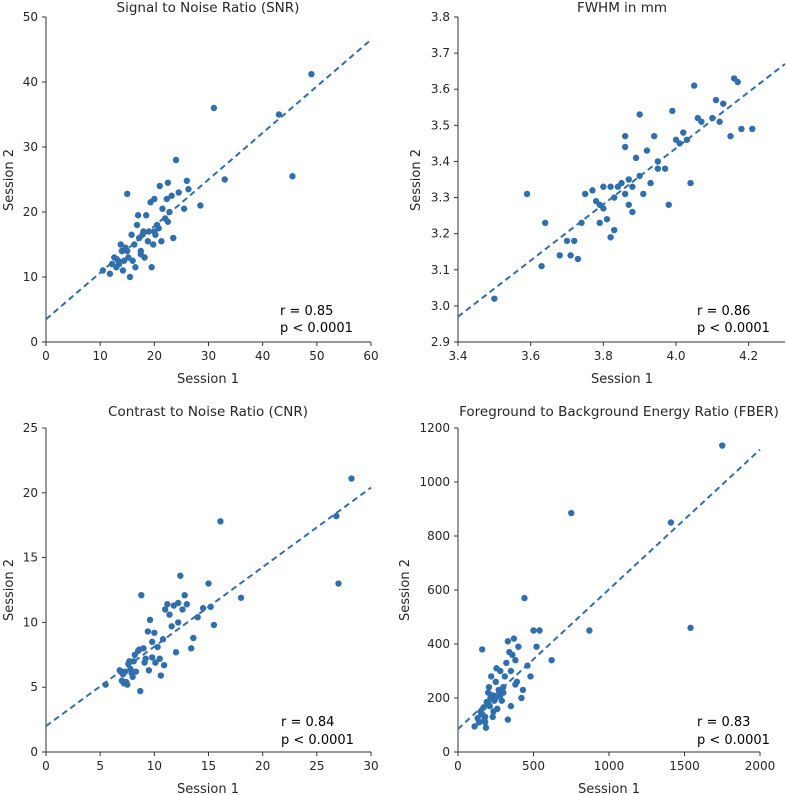  Describe the element at coordinates (440, 234) in the screenshot. I see `fwhm-y-tick-label: 3.2` at that location.